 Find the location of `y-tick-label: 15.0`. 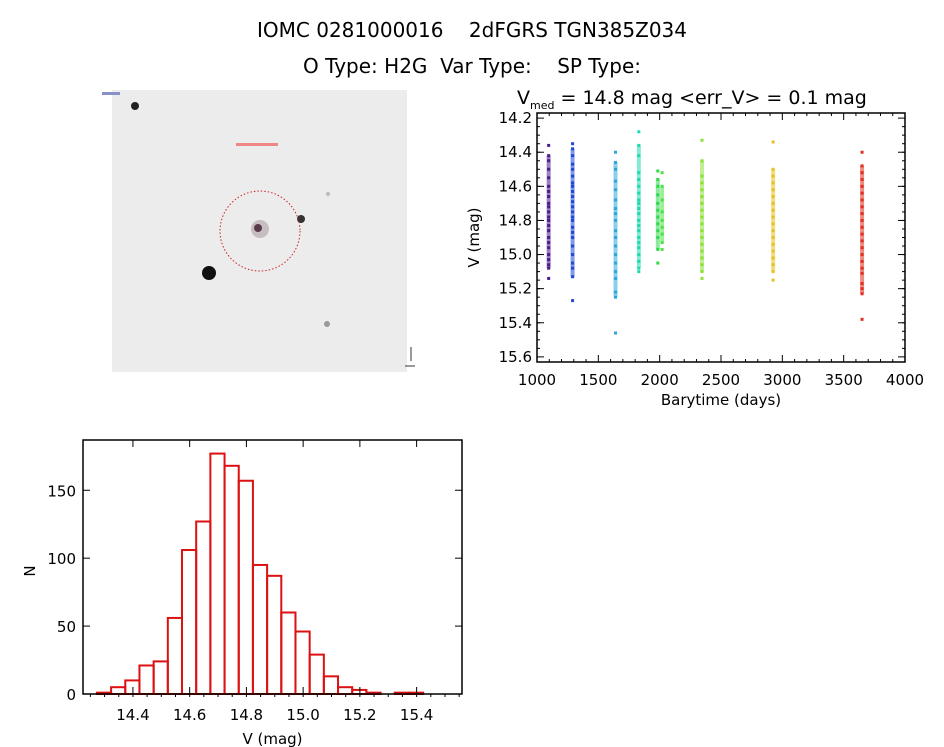

y-tick-label: 15.0 is located at coordinates (515, 255).